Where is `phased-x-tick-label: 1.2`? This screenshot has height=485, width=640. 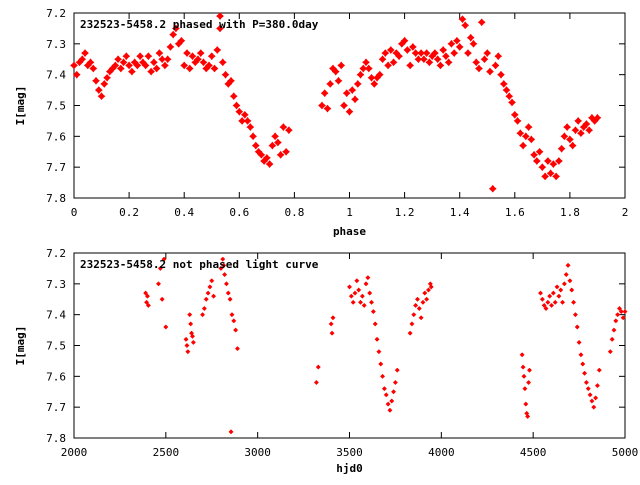
phased-x-tick-label: 1.2 is located at coordinates (405, 212).